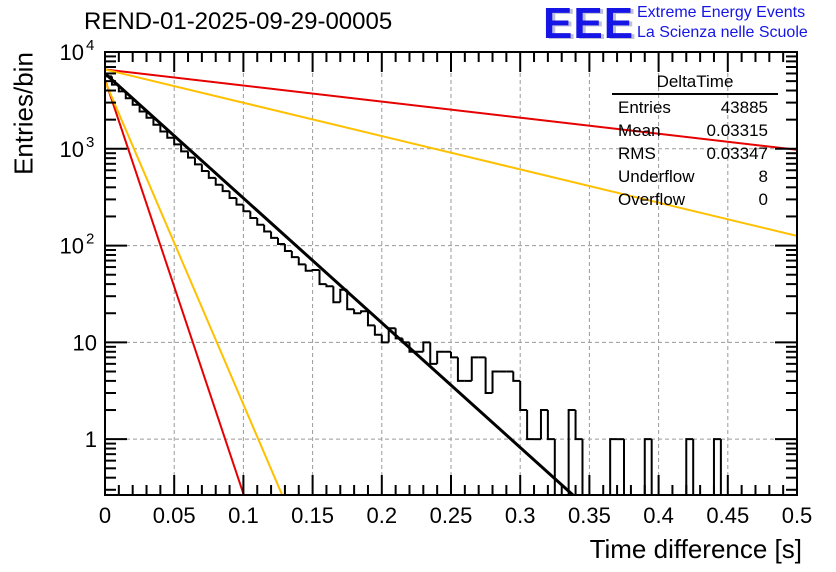  I want to click on stats-row-underflow: Underflow 8, so click(695, 176).